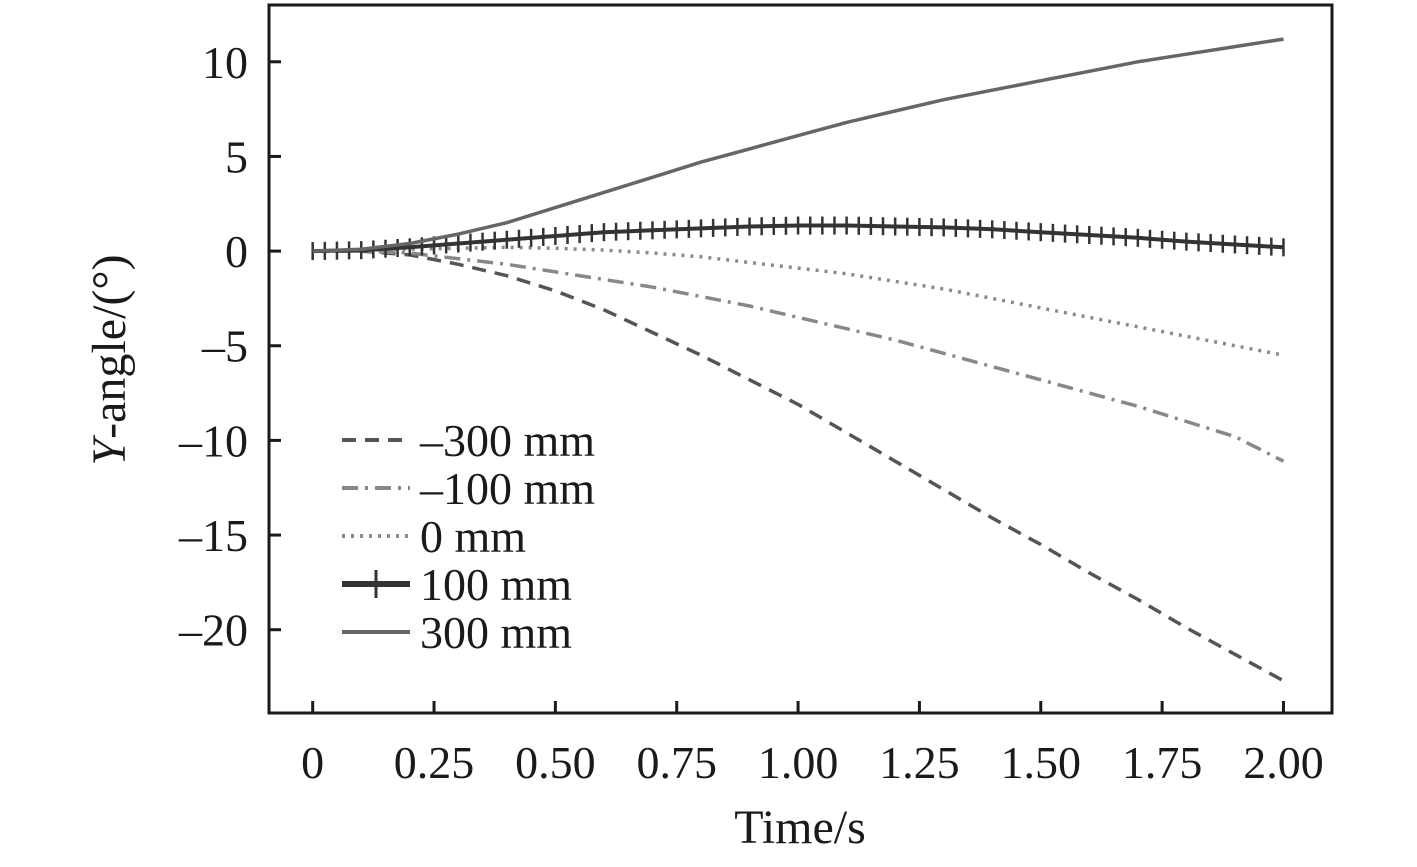 The width and height of the screenshot is (1417, 867). What do you see at coordinates (496, 632) in the screenshot?
I see `legend-label: 300 mm` at bounding box center [496, 632].